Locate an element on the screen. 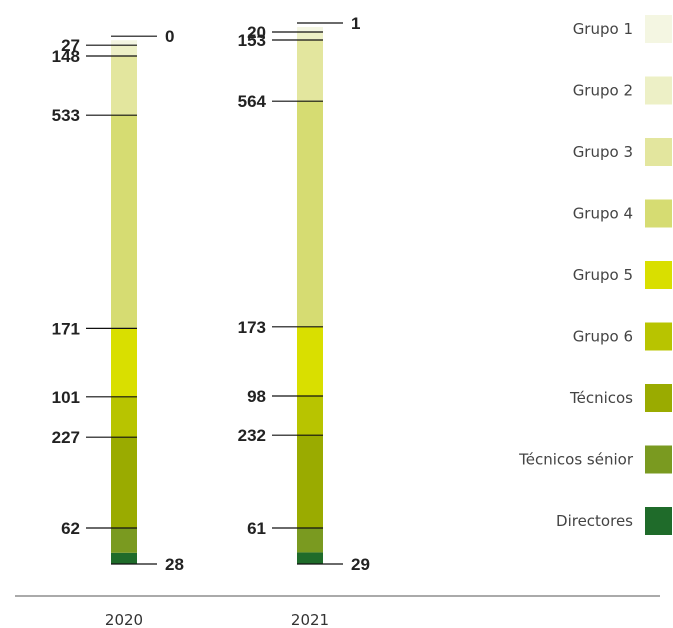 This screenshot has width=673, height=628. value-label: 20 is located at coordinates (256, 32).